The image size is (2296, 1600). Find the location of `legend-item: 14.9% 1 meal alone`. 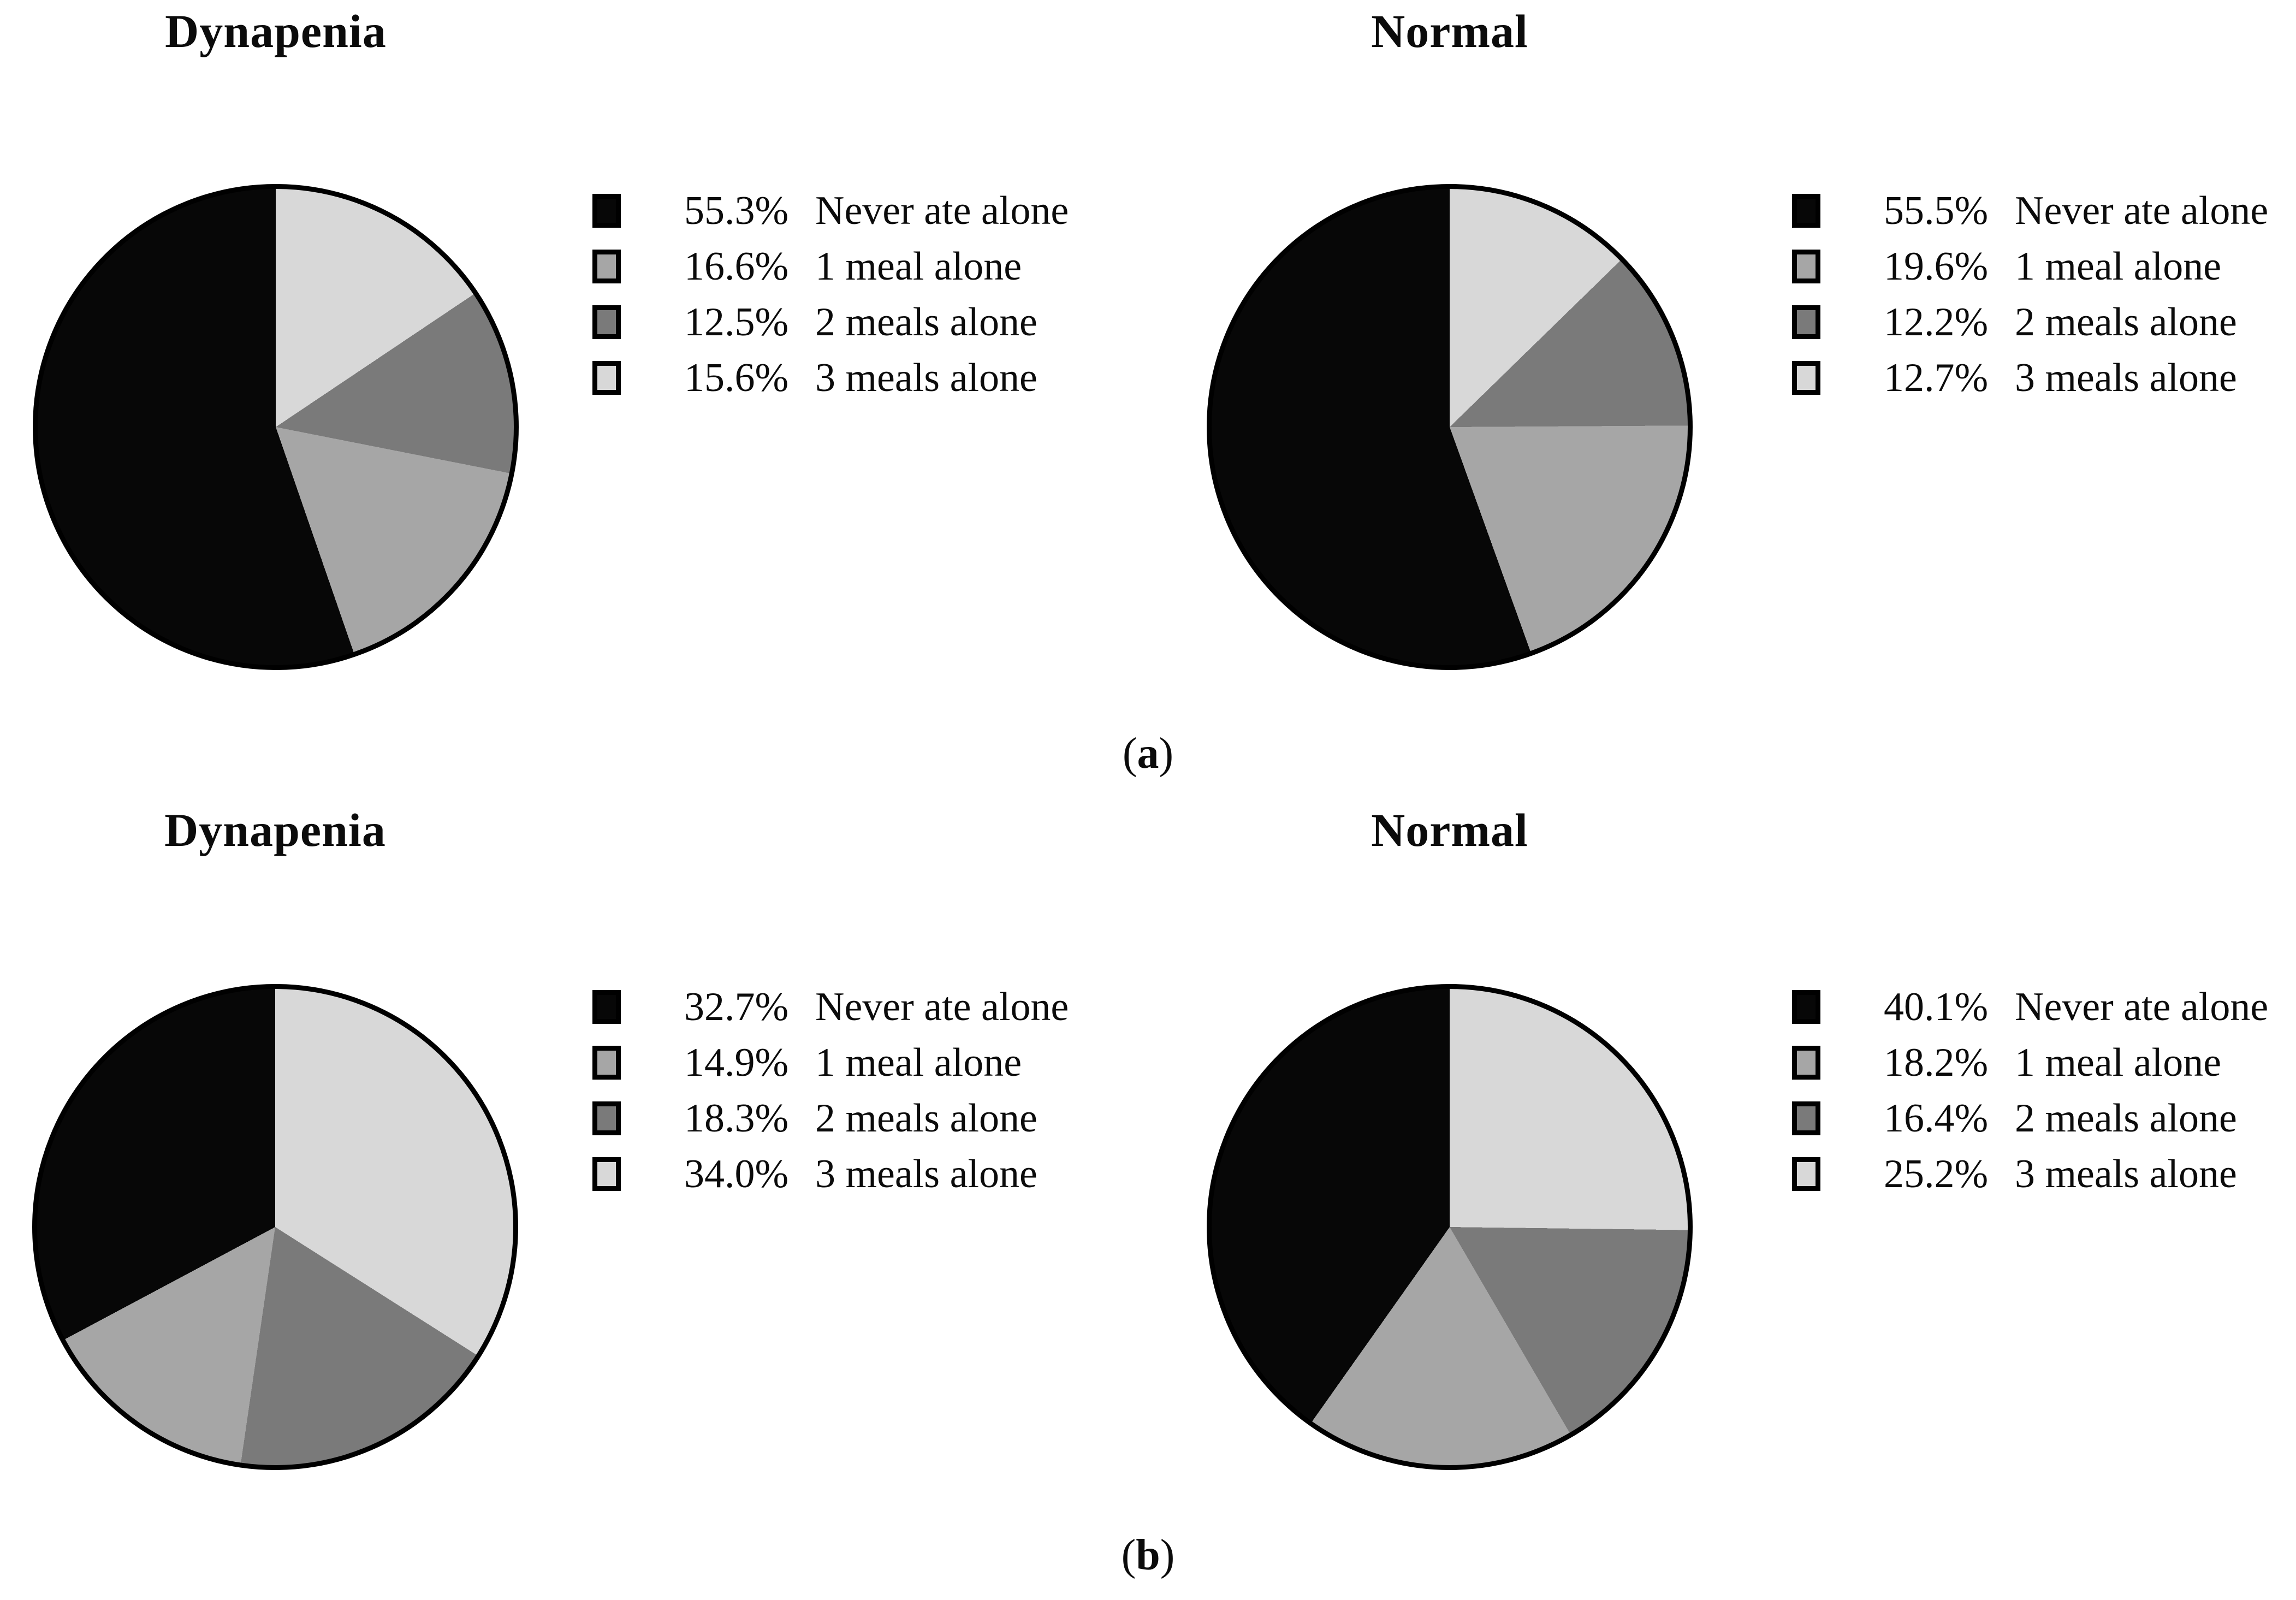

legend-item: 14.9% 1 meal alone is located at coordinates (831, 1063).